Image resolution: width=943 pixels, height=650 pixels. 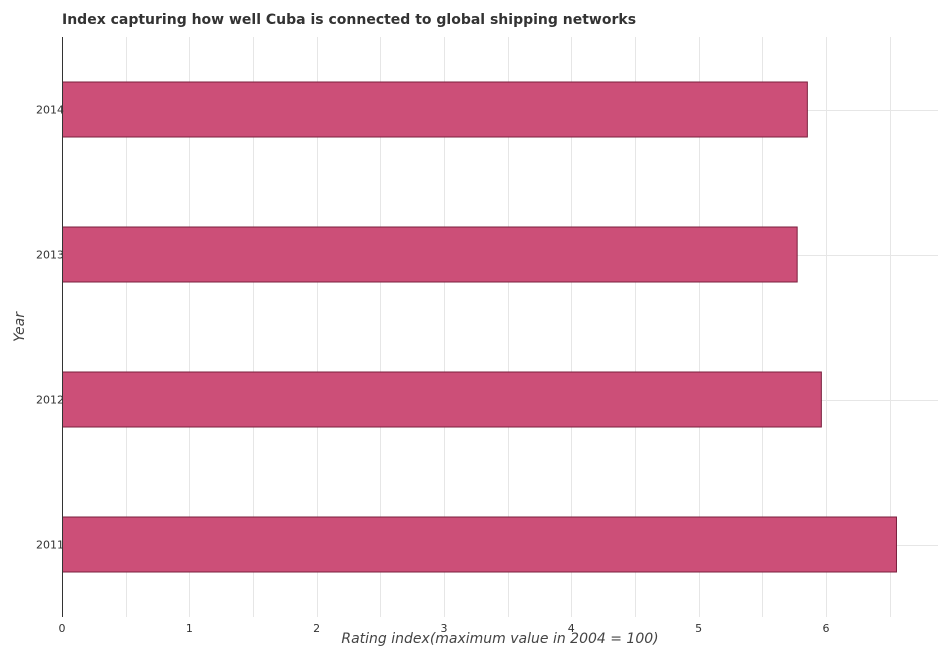 What do you see at coordinates (442, 399) in the screenshot?
I see `bar-2012` at bounding box center [442, 399].